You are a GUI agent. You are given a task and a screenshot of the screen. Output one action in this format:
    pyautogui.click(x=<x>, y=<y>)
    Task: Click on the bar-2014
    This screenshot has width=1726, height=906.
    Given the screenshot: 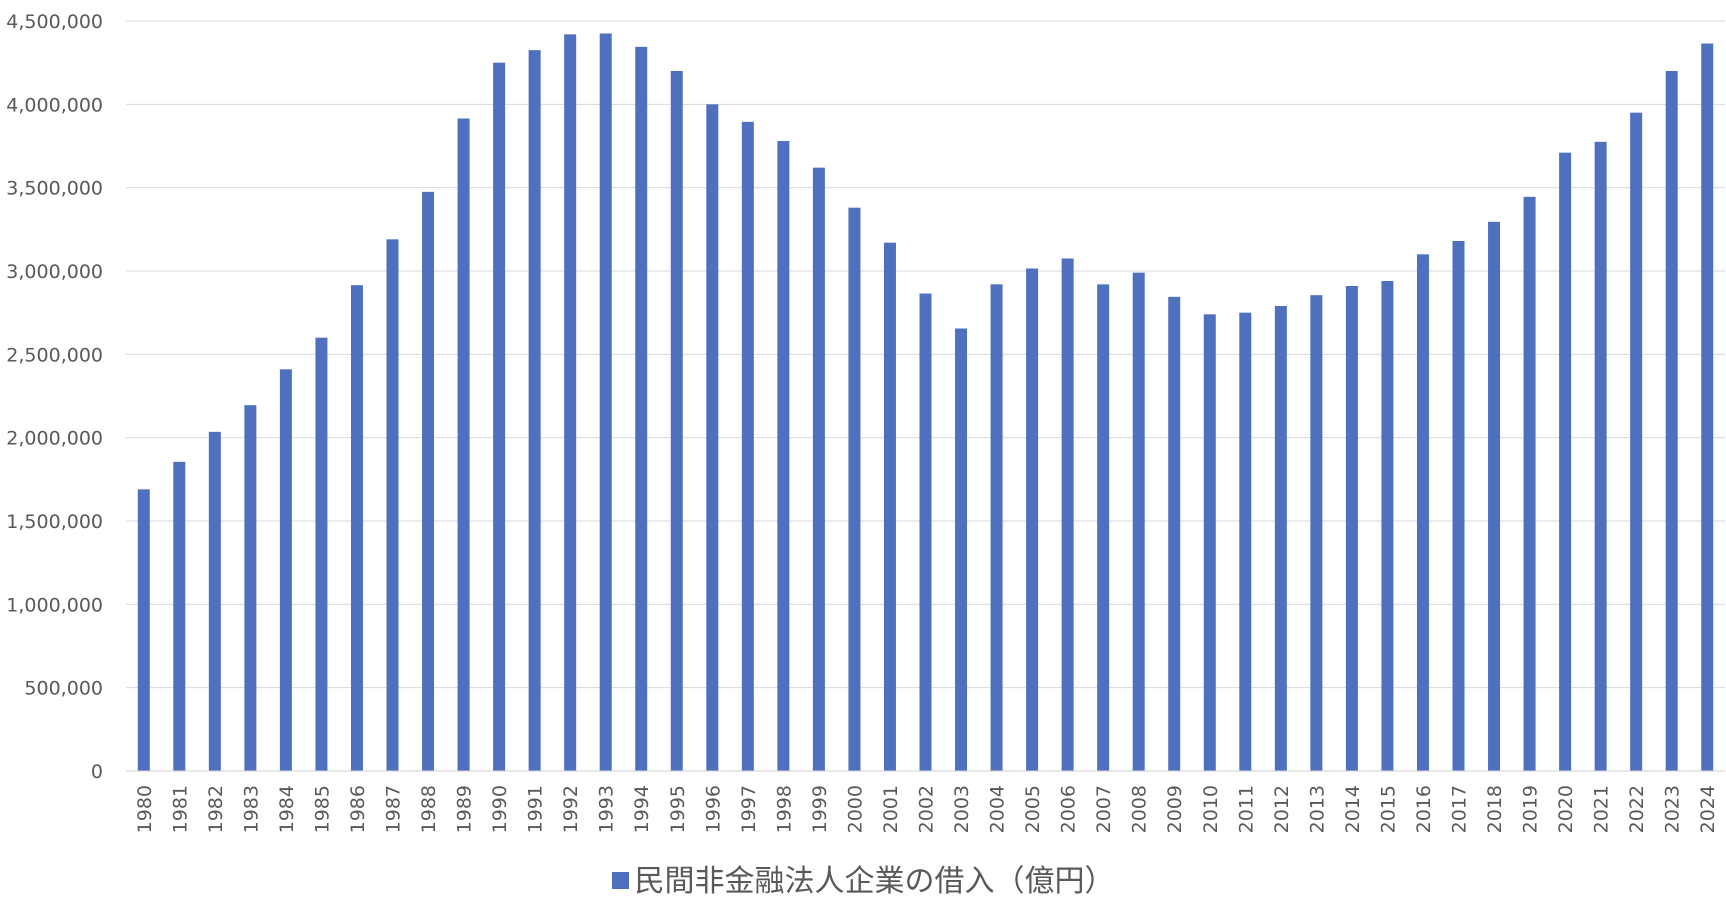 What is the action you would take?
    pyautogui.click(x=1351, y=528)
    